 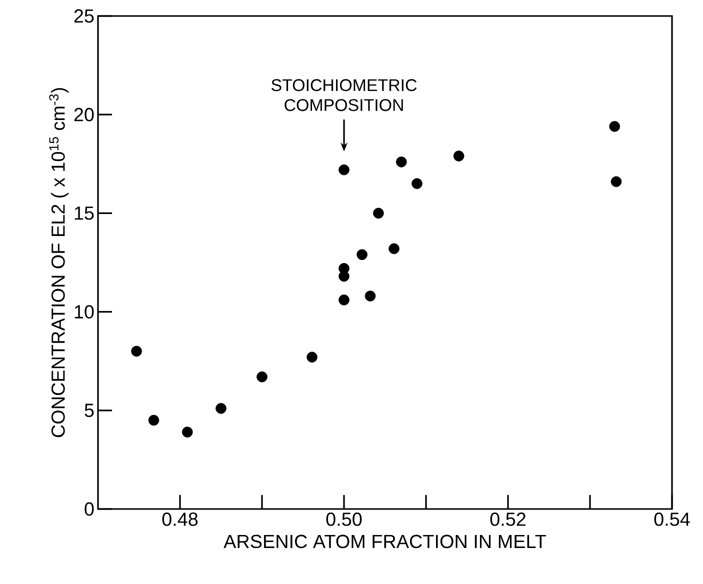 What do you see at coordinates (84, 312) in the screenshot?
I see `y-tick-label: 10` at bounding box center [84, 312].